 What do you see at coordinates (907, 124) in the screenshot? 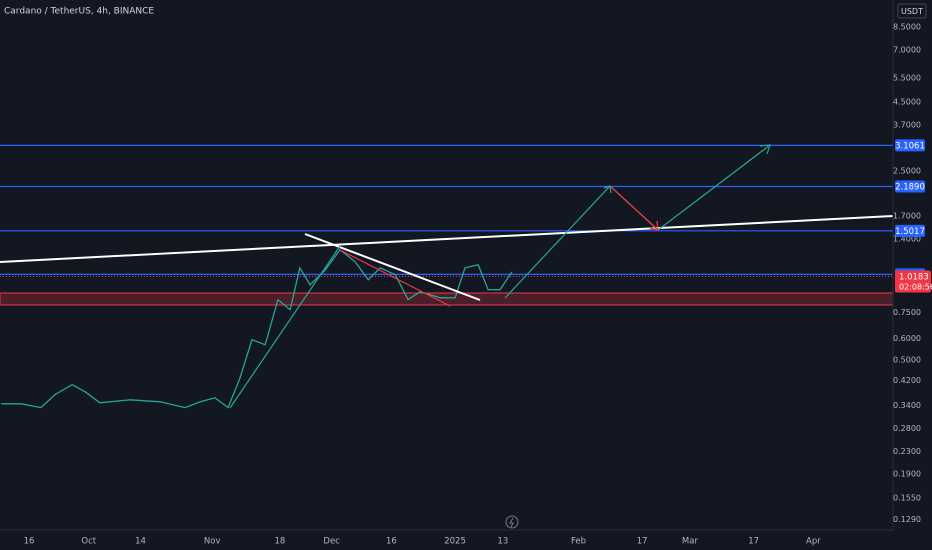
I see `y-tick-label: 3.7000` at bounding box center [907, 124].